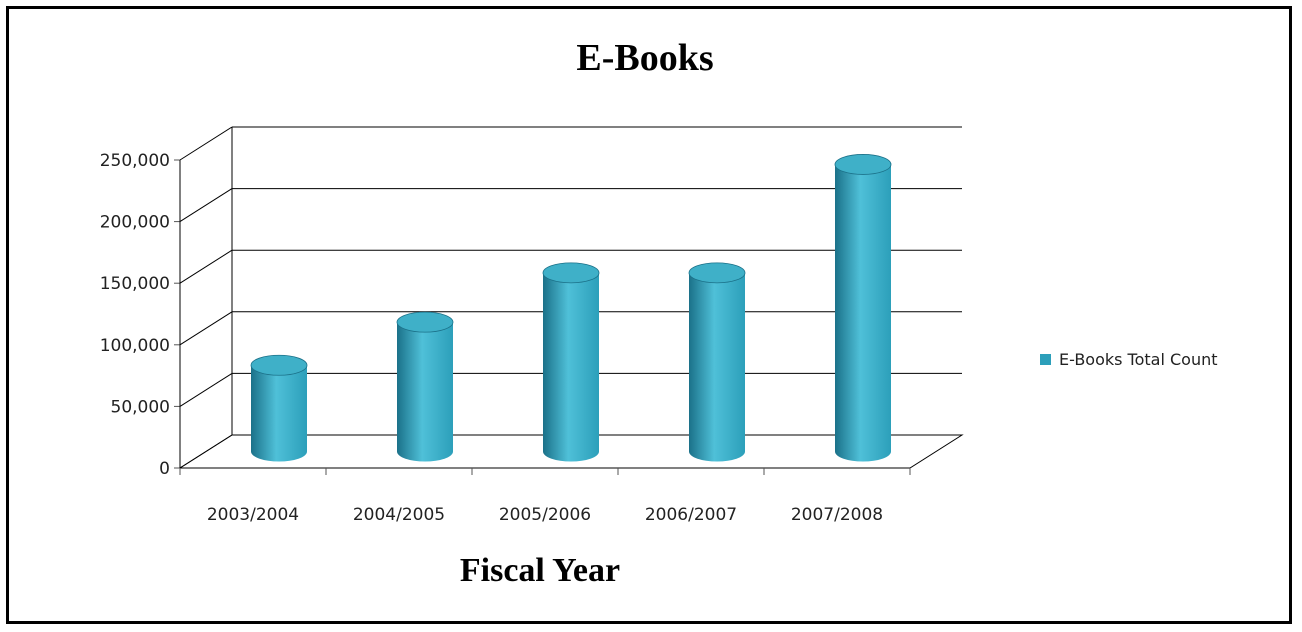 The width and height of the screenshot is (1302, 632). I want to click on y-tick-label: 200,000, so click(135, 223).